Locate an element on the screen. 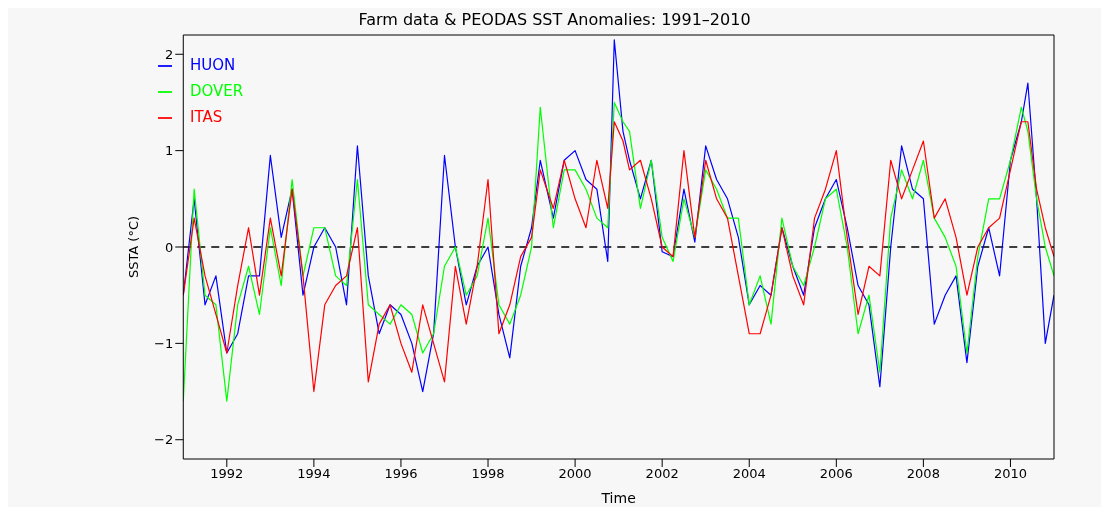 Image resolution: width=1109 pixels, height=515 pixels. chart-title: Farm data & PEODAS SST Anomalies: 1991–2010 is located at coordinates (554, 19).